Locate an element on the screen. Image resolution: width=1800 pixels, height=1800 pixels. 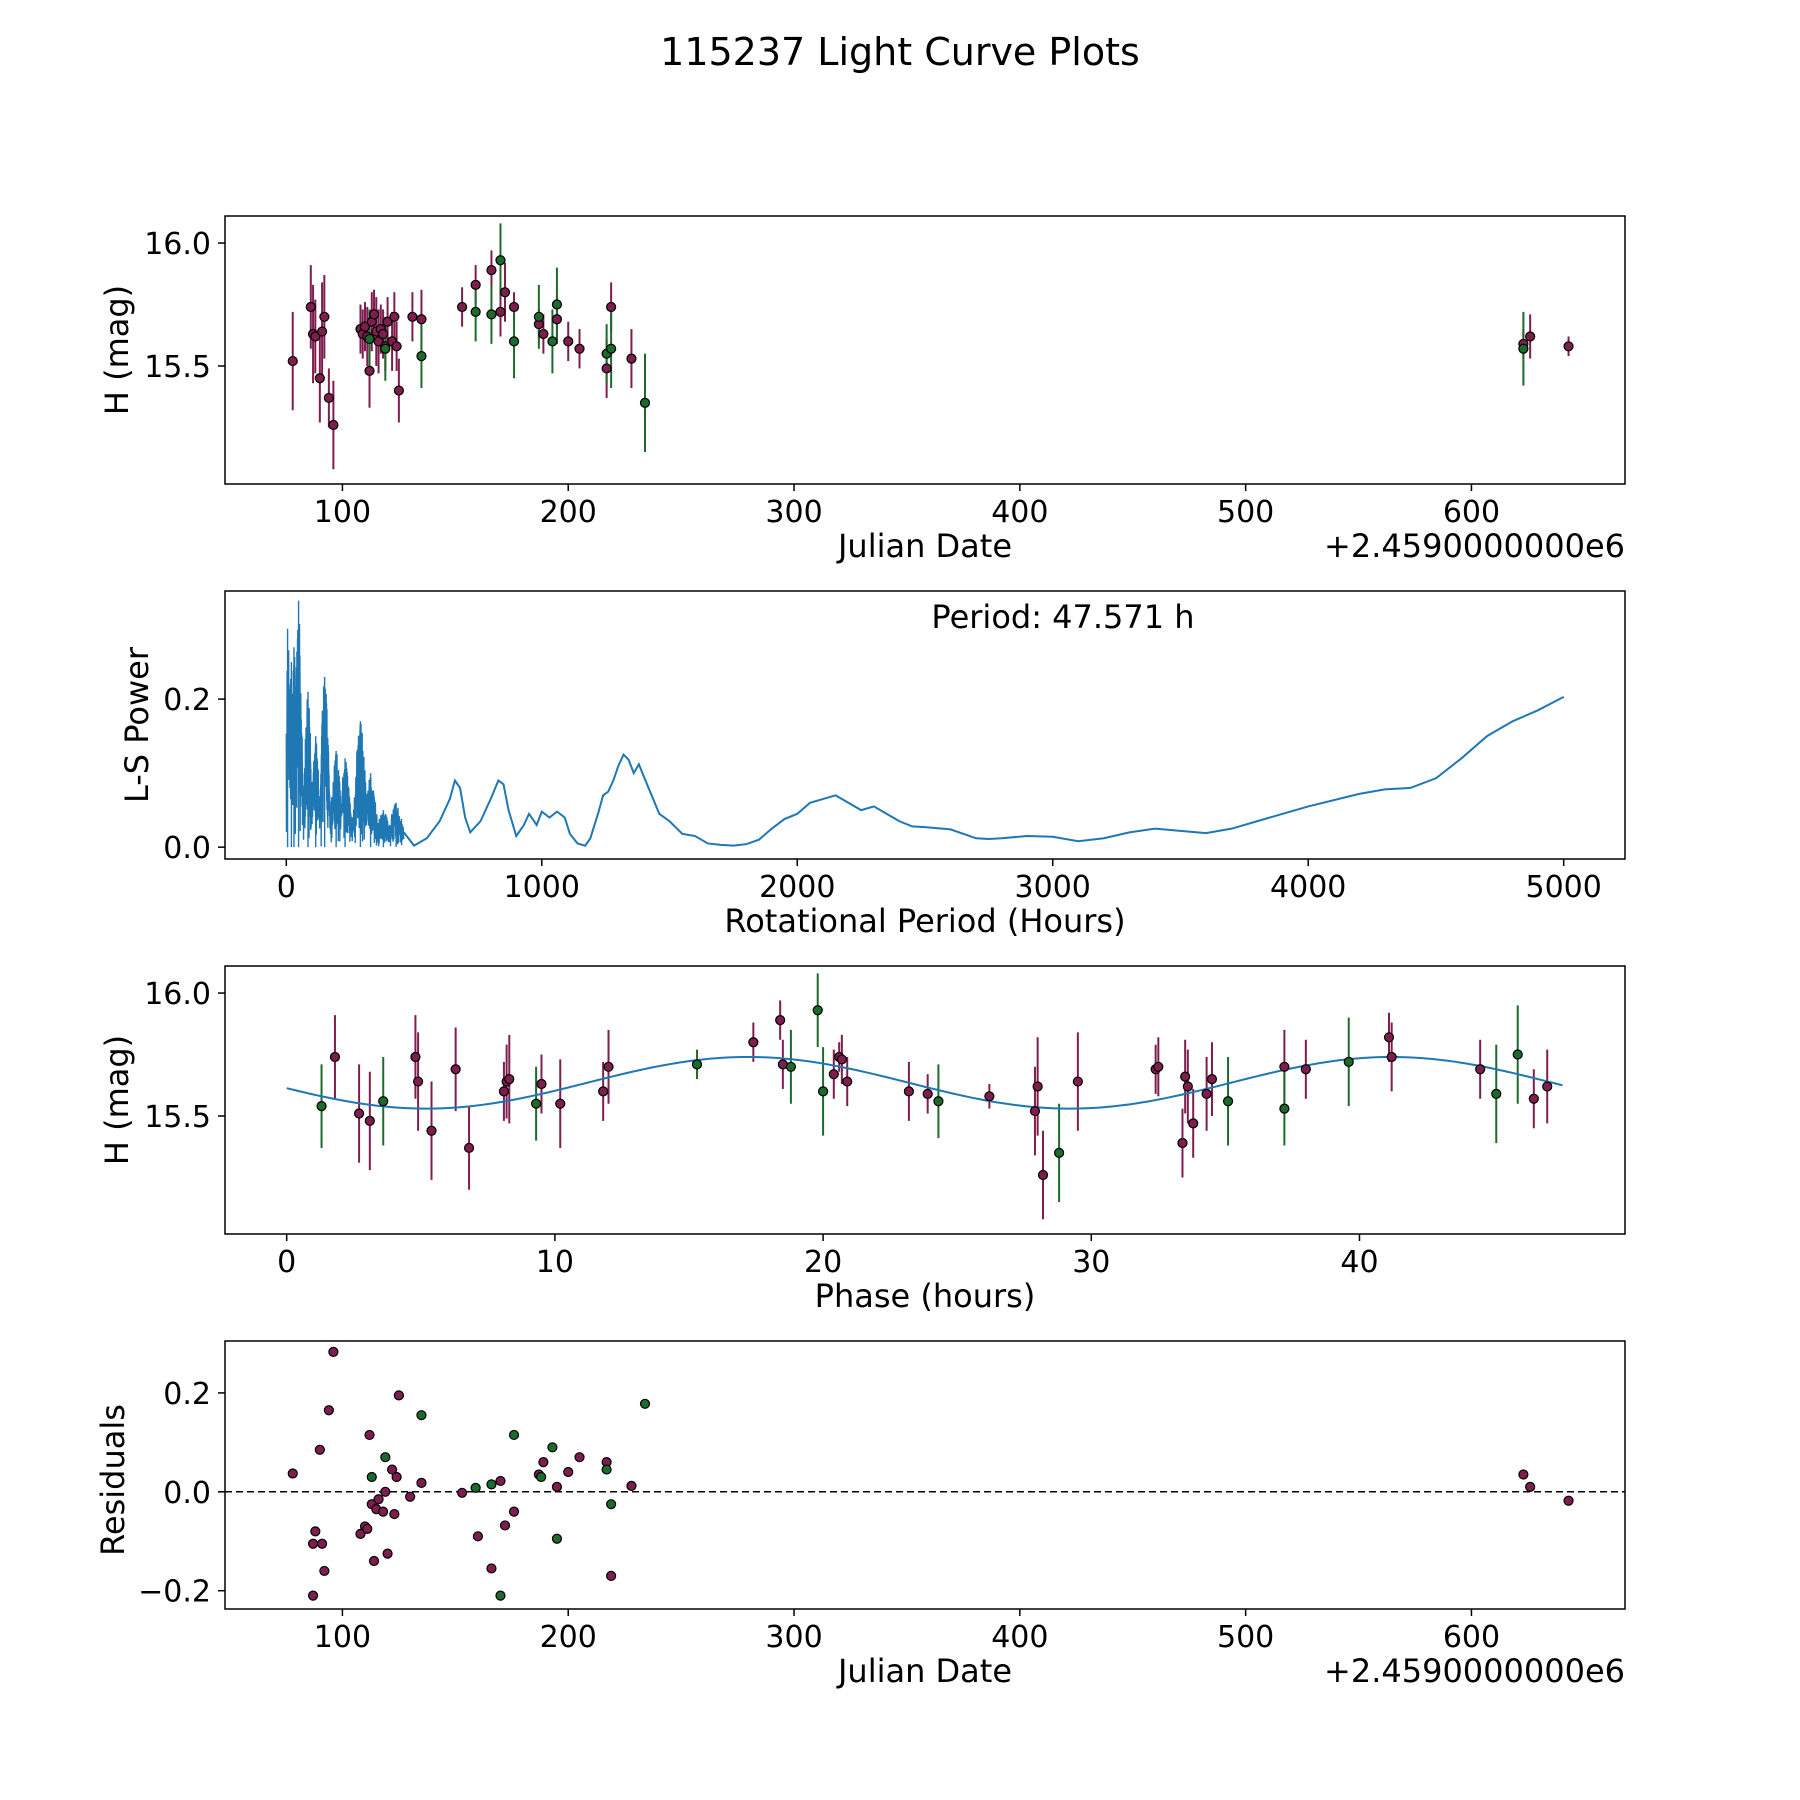
period-annotation: Period: 47.571 h is located at coordinates (1062, 617).